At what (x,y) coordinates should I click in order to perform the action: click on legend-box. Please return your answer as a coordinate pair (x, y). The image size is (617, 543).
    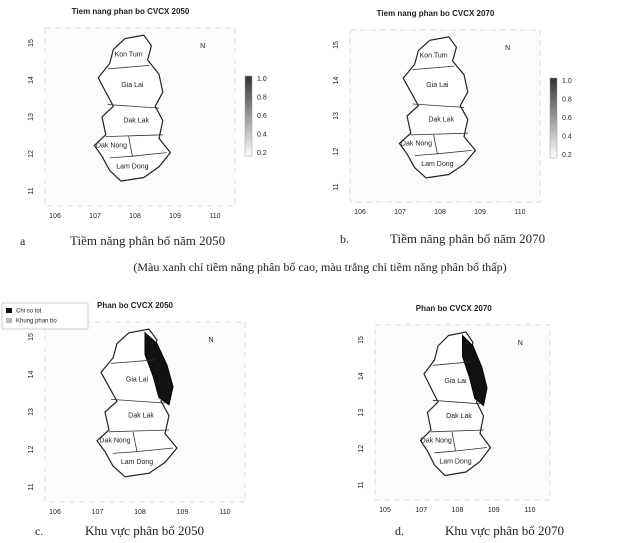
    Looking at the image, I should click on (45, 316).